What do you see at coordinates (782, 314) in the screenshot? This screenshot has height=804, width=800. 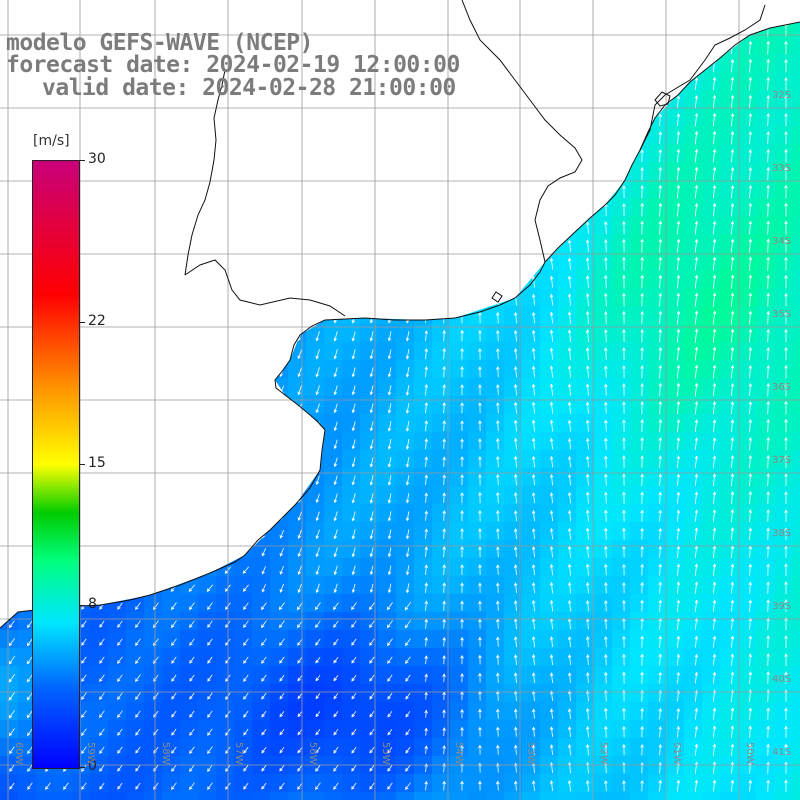 I see `latitude-label: 35S` at bounding box center [782, 314].